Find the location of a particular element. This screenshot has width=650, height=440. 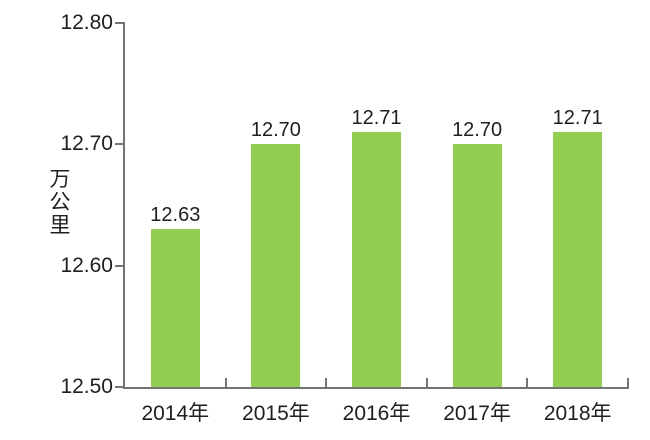

x-axis-category-label: 2016年 is located at coordinates (376, 413).